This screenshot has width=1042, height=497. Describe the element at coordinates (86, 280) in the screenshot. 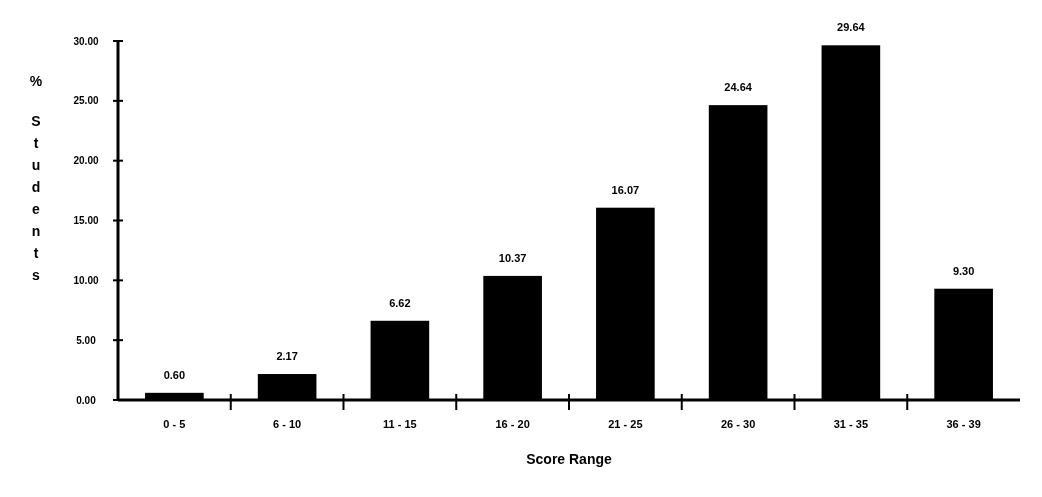

I see `y-tick-label: 10.00` at that location.